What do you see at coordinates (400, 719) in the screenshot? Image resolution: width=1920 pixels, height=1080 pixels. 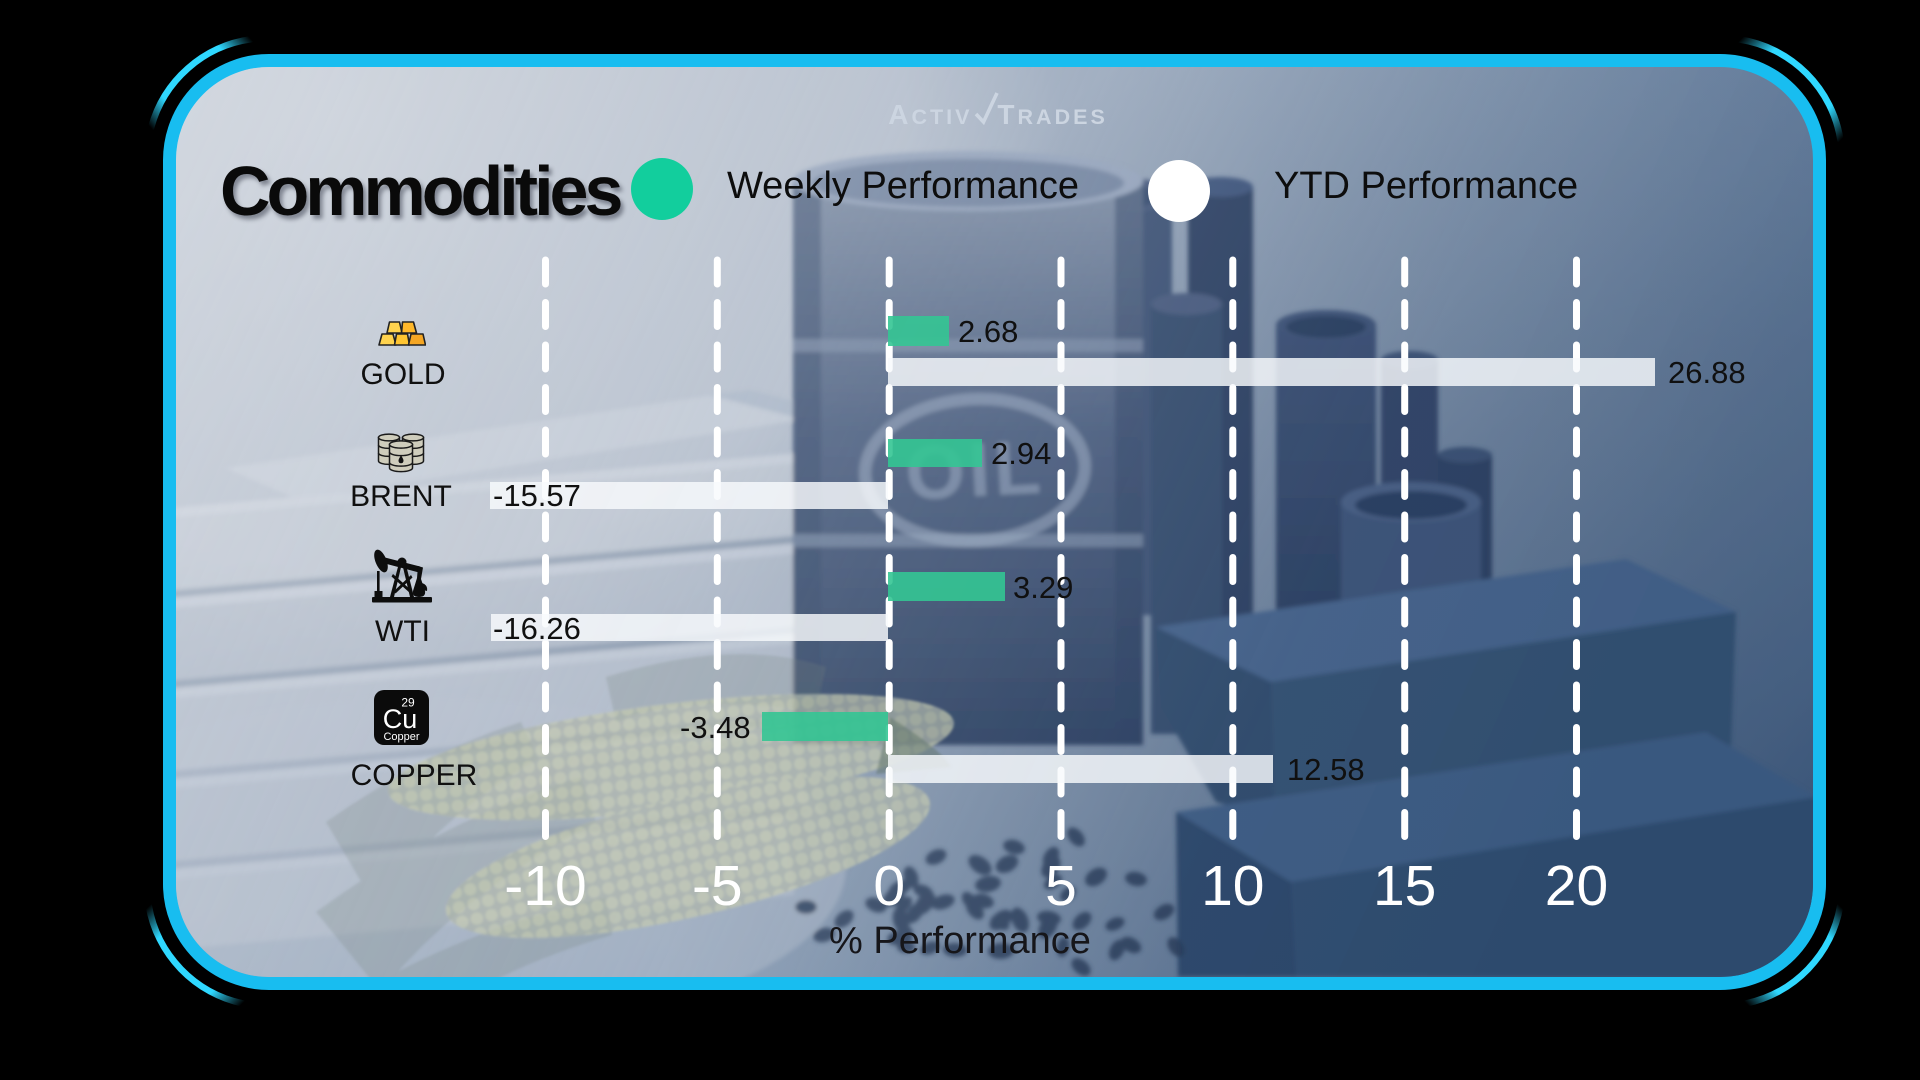 I see `svg-text: Cu` at bounding box center [400, 719].